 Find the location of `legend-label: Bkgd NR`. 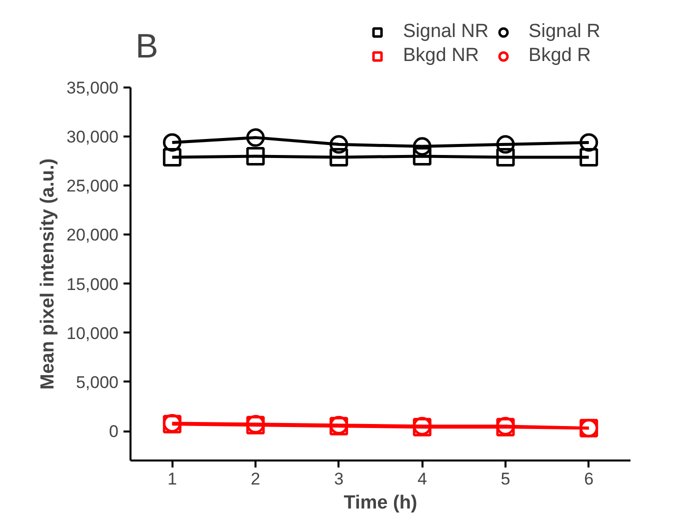

legend-label: Bkgd NR is located at coordinates (441, 56).